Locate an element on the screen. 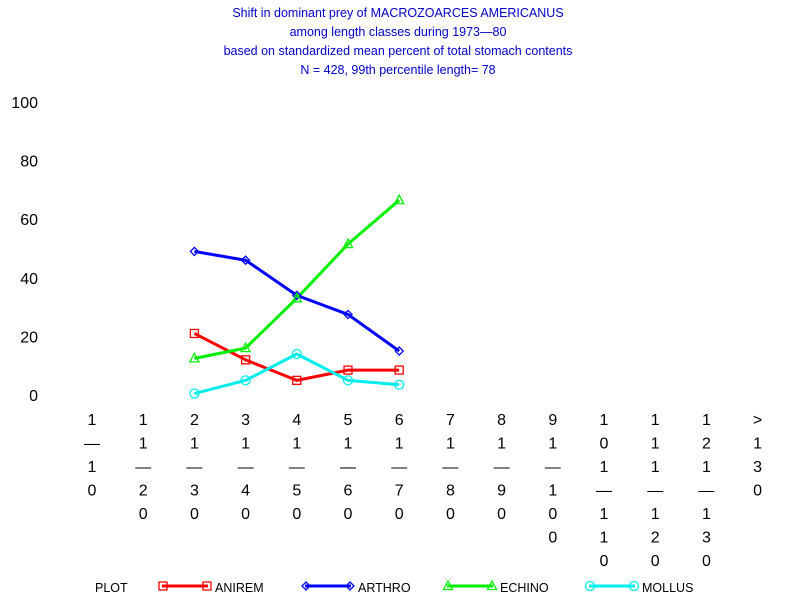 The width and height of the screenshot is (800, 600). y-tick-label: 0 is located at coordinates (33, 396).